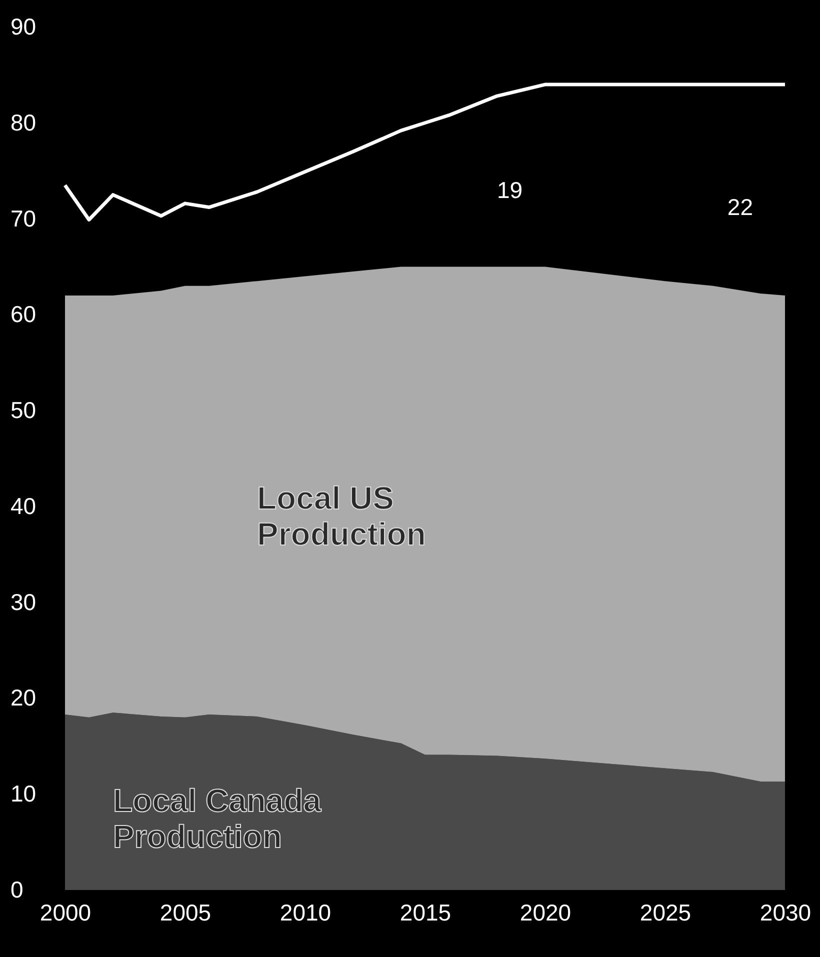  I want to click on y-tick-label: 60, so click(23, 314).